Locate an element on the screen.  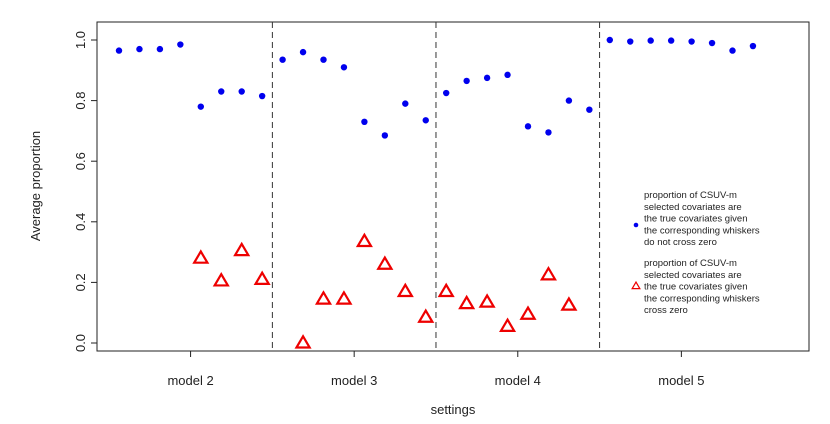
y-tick-label: 0.0 is located at coordinates (80, 343).